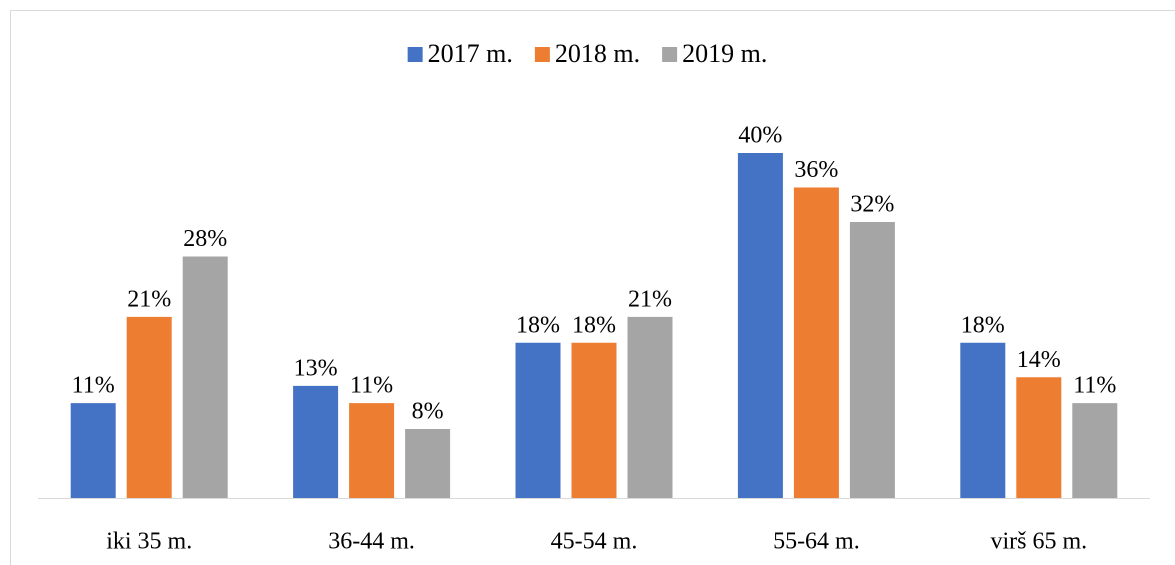 This screenshot has width=1175, height=565. What do you see at coordinates (816, 542) in the screenshot?
I see `x-tick-label: 55-64 m.` at bounding box center [816, 542].